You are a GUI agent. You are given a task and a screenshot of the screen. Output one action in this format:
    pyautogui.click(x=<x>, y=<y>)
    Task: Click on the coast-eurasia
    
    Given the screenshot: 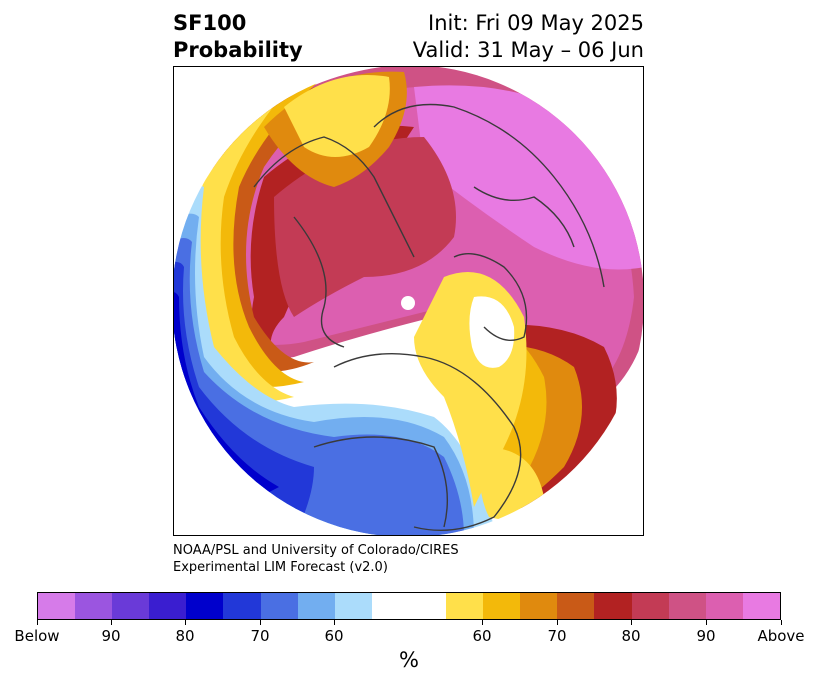 What is the action you would take?
    pyautogui.click(x=489, y=195)
    